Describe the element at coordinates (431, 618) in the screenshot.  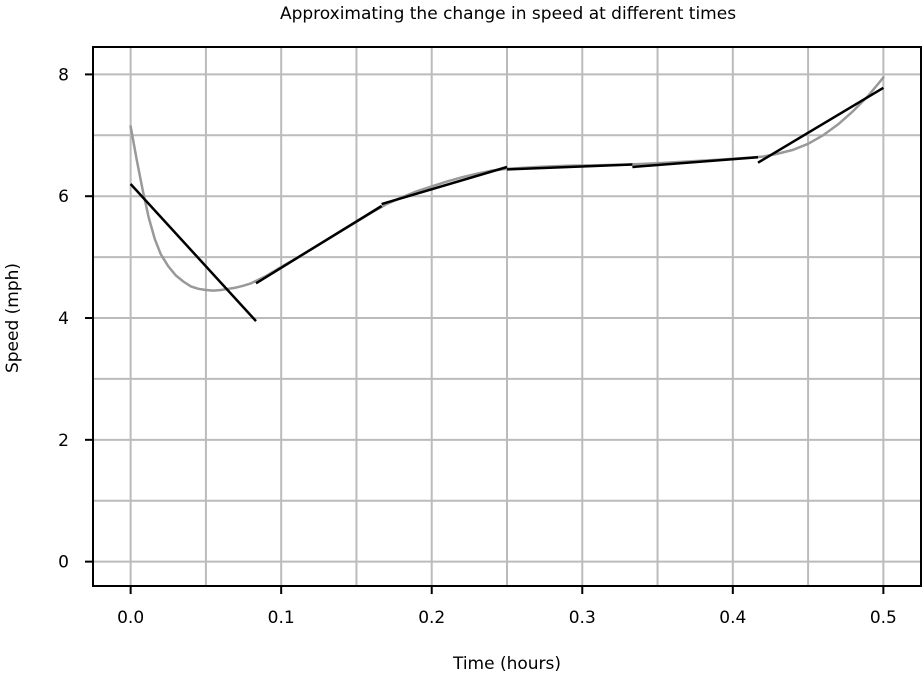
I see `x-tick-label-2: 0.2` at that location.